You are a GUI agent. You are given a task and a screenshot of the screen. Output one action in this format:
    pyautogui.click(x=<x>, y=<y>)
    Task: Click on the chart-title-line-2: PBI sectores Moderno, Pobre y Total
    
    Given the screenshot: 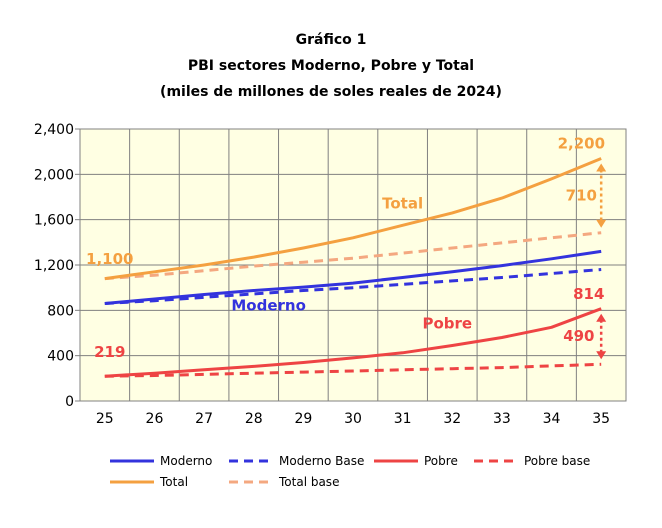 What is the action you would take?
    pyautogui.click(x=331, y=66)
    